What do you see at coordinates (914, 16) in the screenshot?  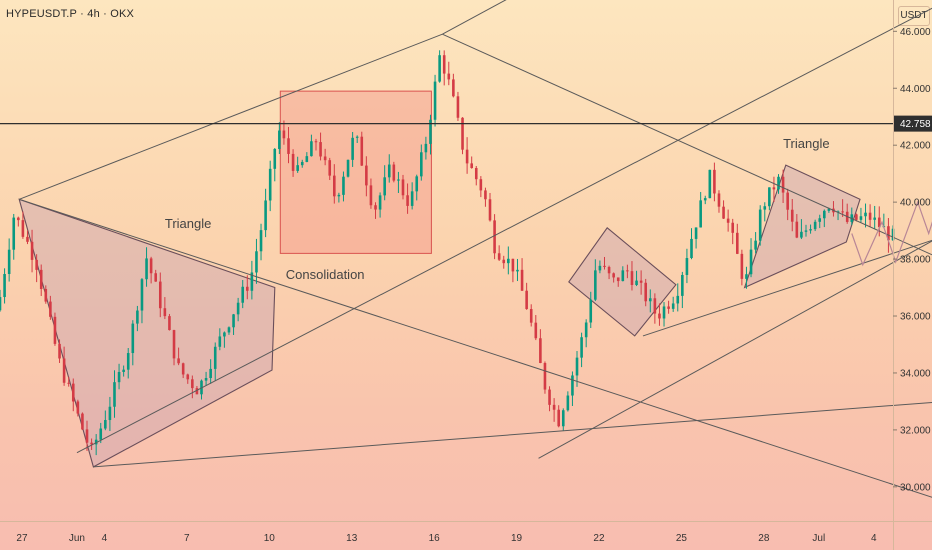 I see `currency-button: USDT` at bounding box center [914, 16].